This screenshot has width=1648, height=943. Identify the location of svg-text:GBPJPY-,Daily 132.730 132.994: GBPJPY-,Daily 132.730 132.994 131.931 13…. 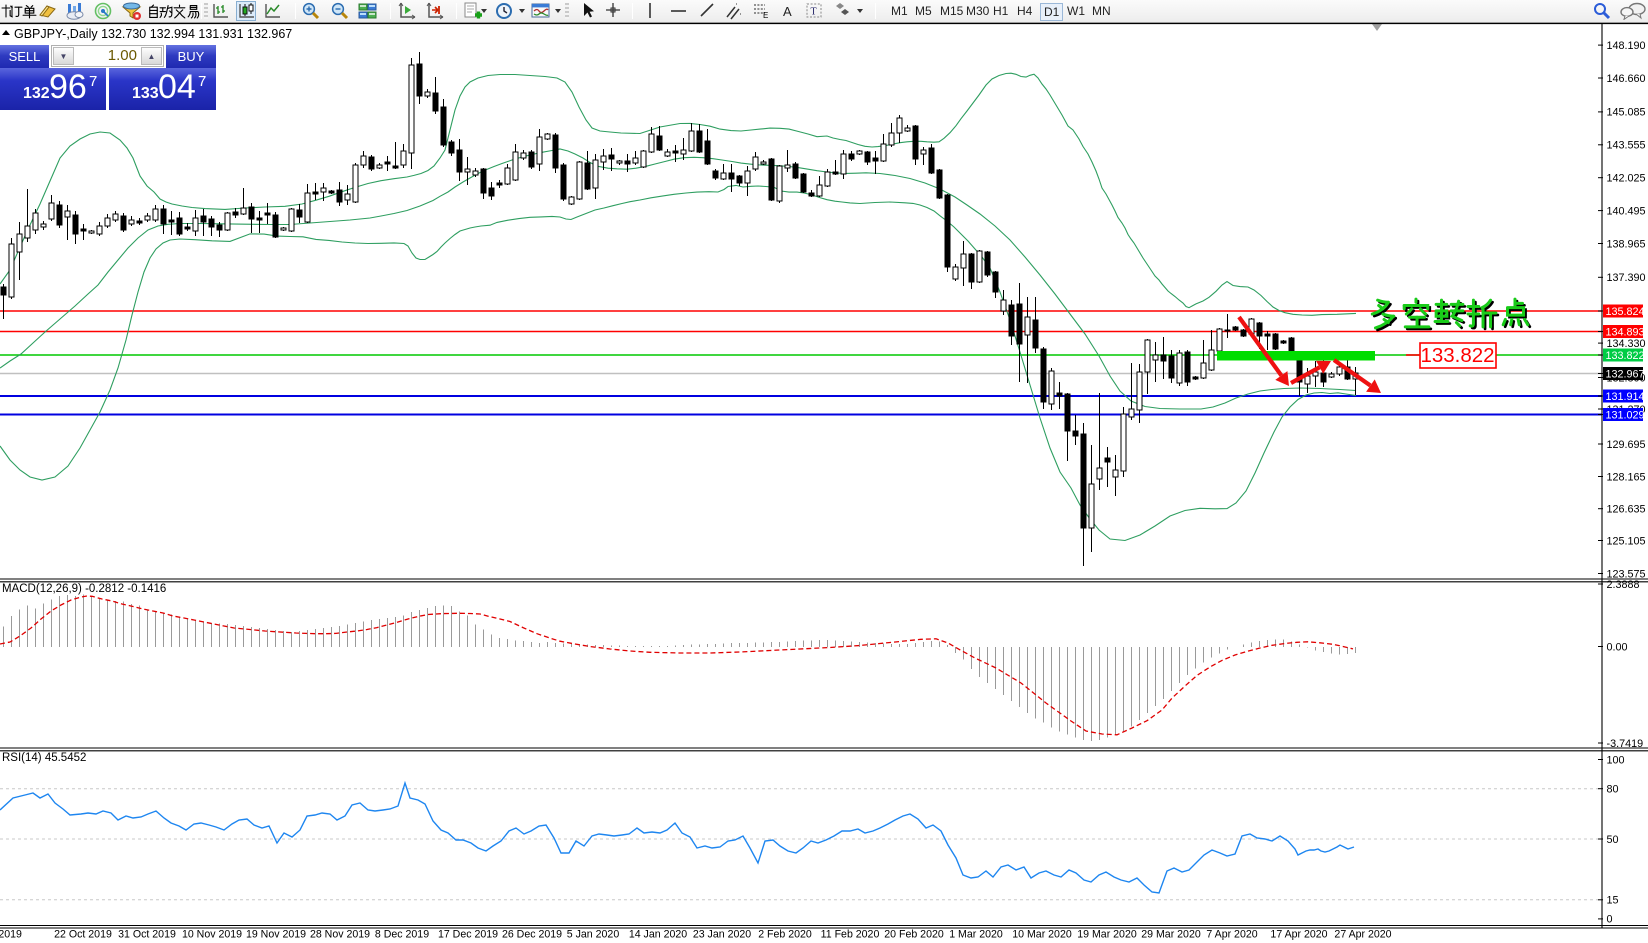
(153, 34).